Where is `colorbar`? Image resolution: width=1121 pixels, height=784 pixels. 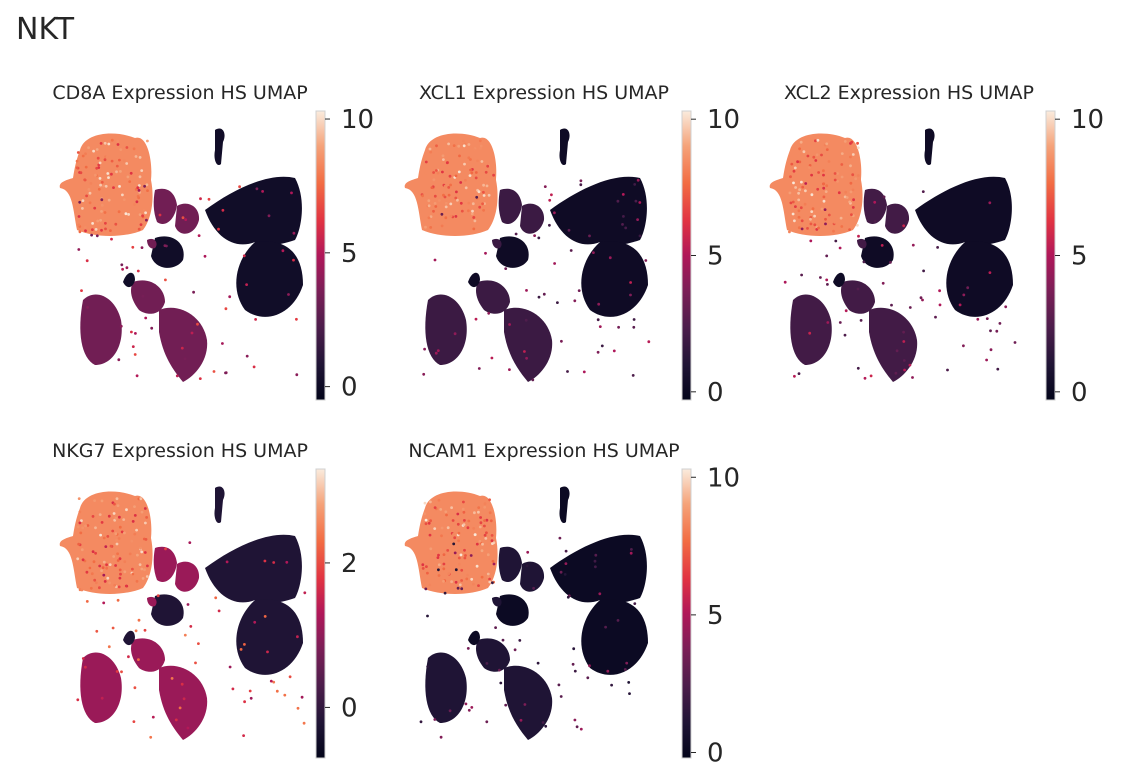
colorbar is located at coordinates (320, 255).